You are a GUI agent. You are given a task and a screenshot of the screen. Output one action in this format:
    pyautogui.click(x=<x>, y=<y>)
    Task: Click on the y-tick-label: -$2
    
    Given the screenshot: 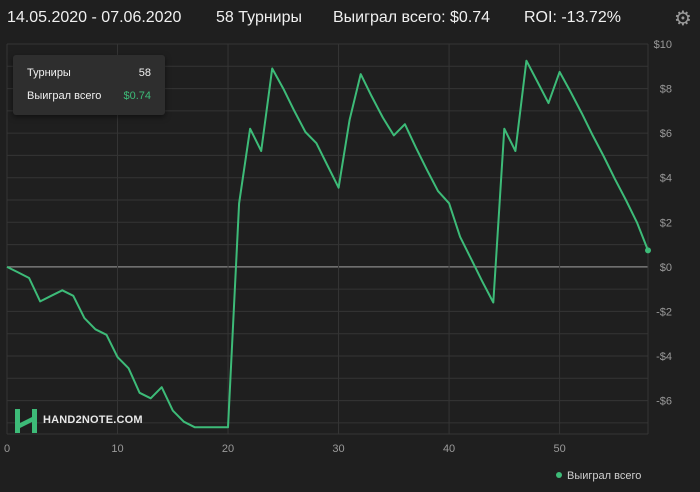 What is the action you would take?
    pyautogui.click(x=664, y=312)
    